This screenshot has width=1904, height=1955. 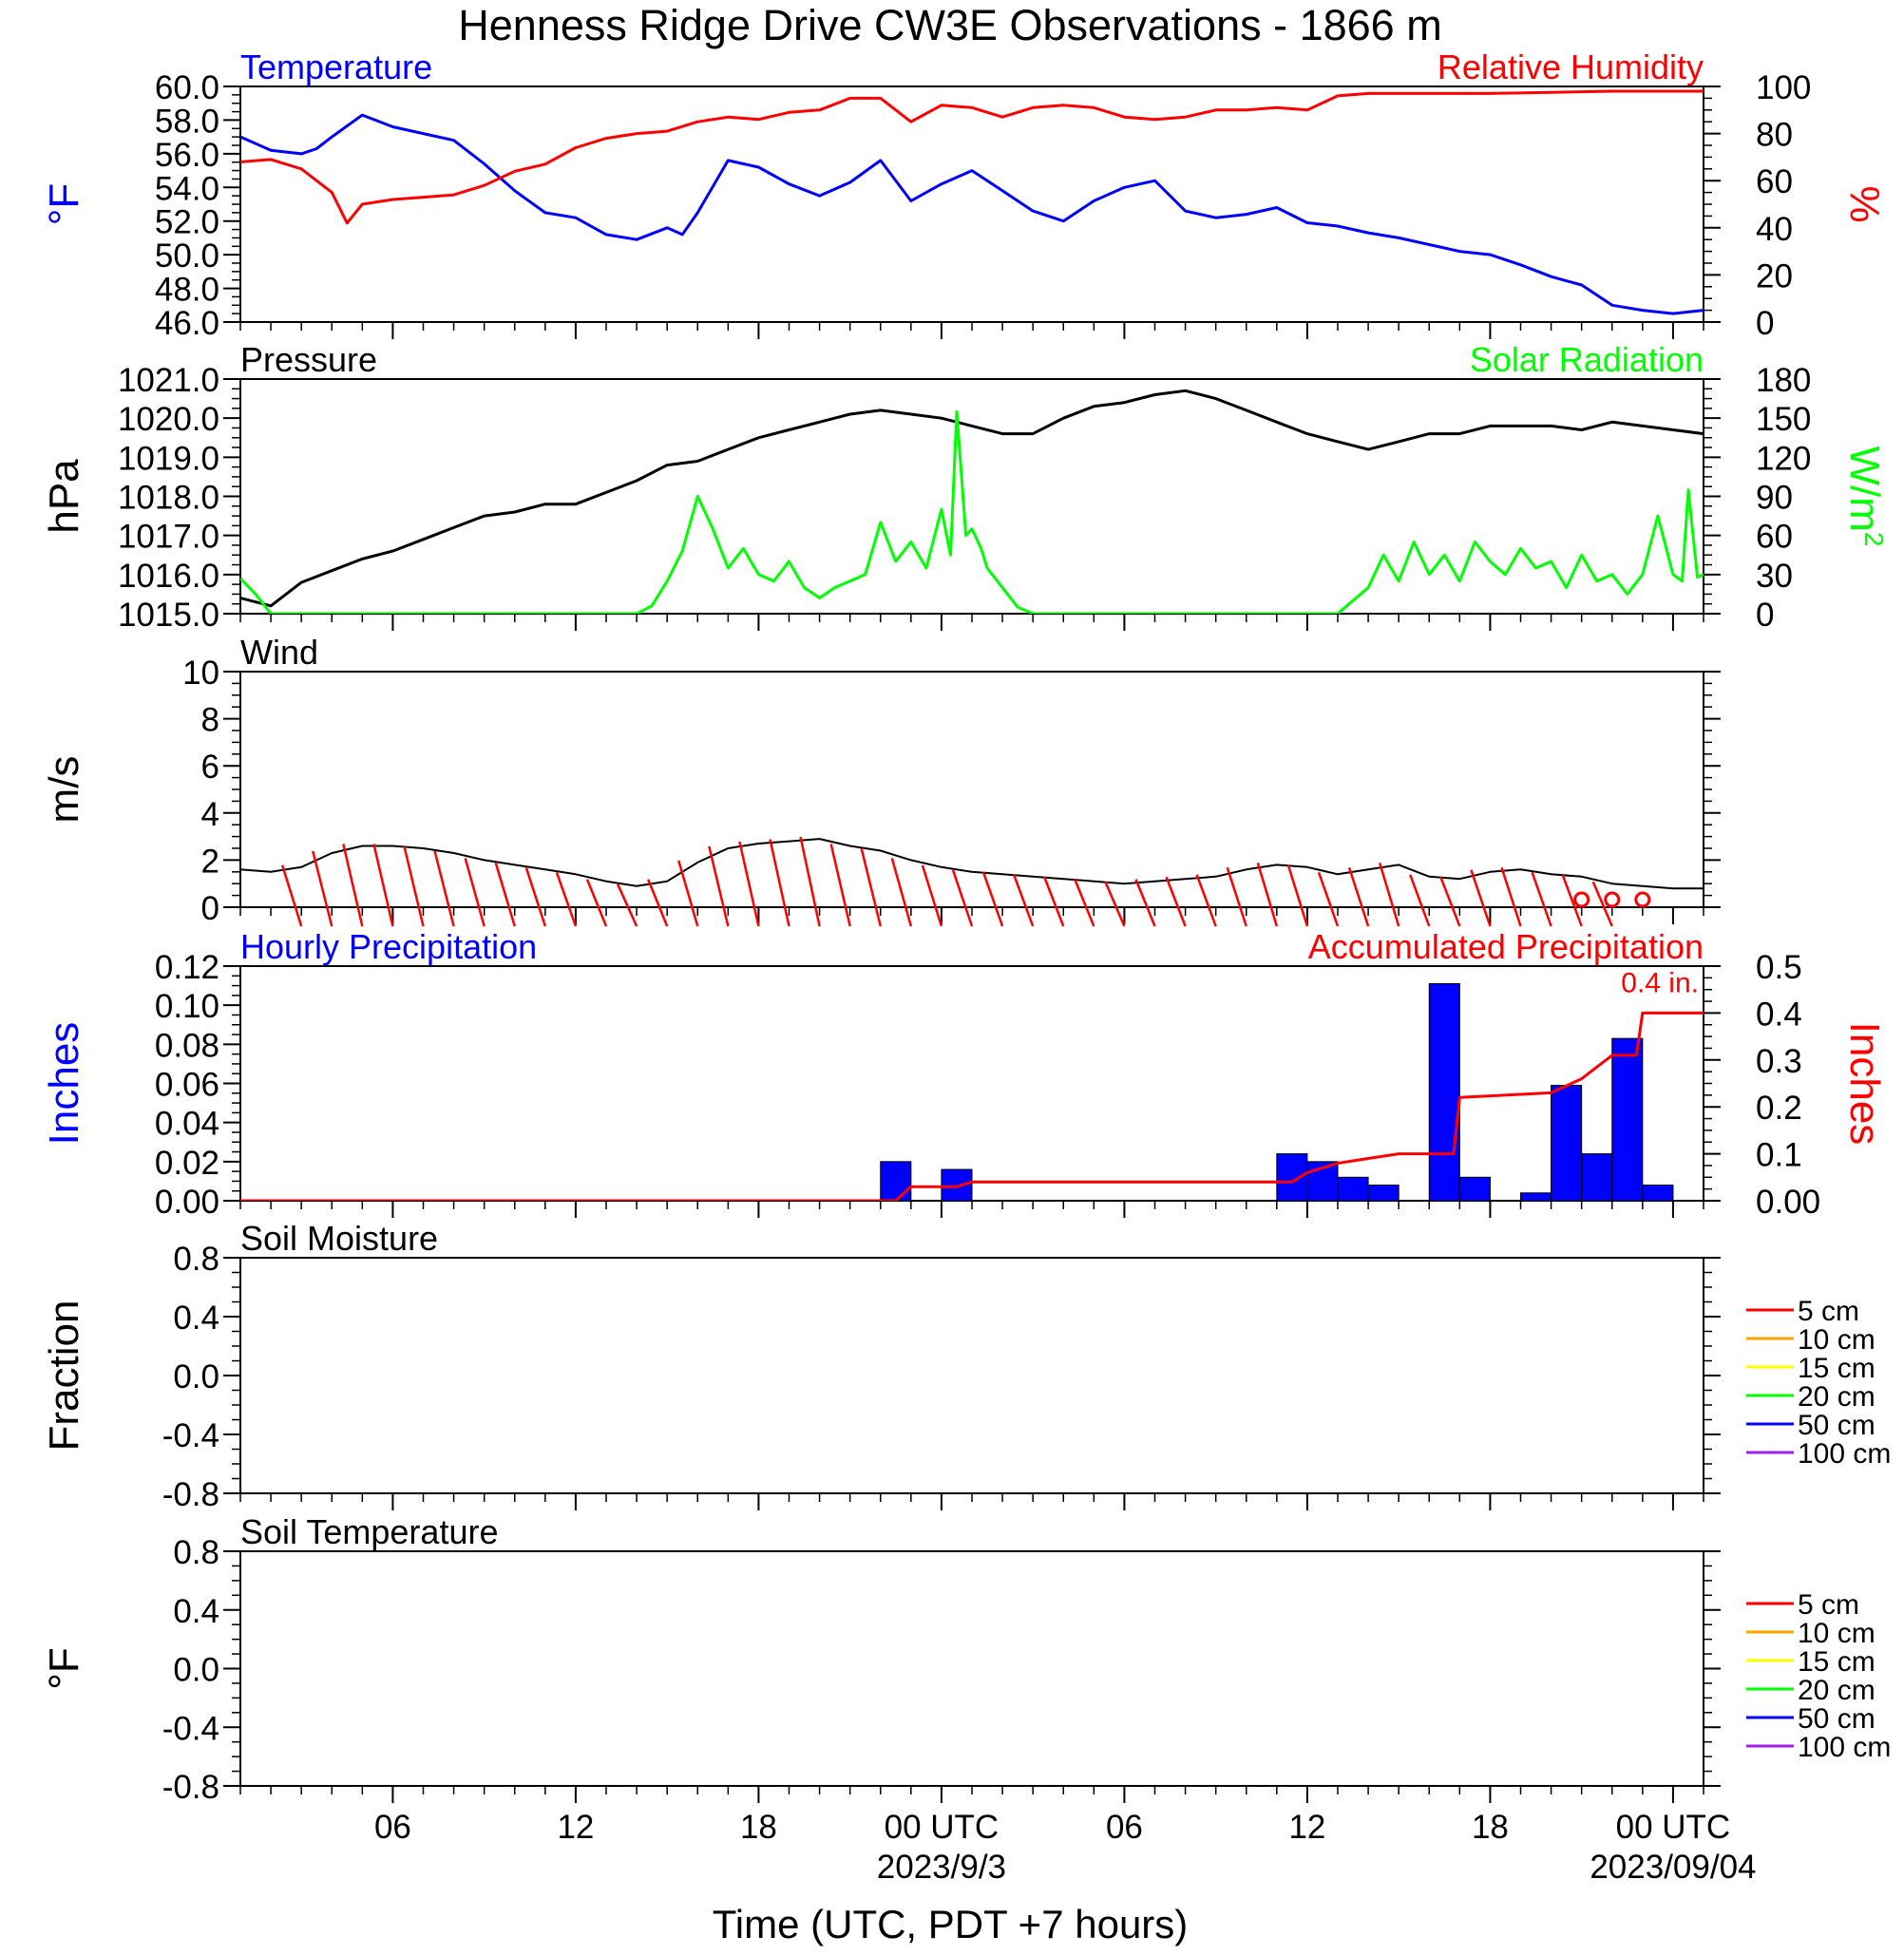 What do you see at coordinates (1571, 66) in the screenshot?
I see `panel-right-title: Relative Humidity` at bounding box center [1571, 66].